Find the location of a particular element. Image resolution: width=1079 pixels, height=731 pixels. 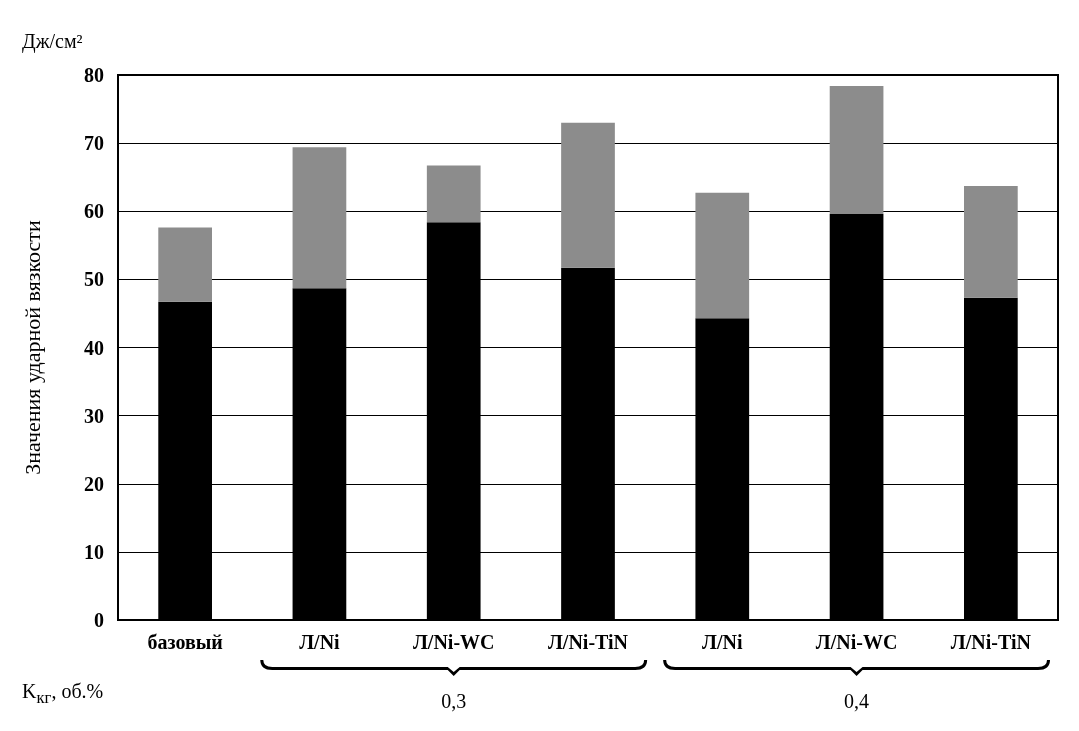

y-tick-label: 70 is located at coordinates (94, 143).